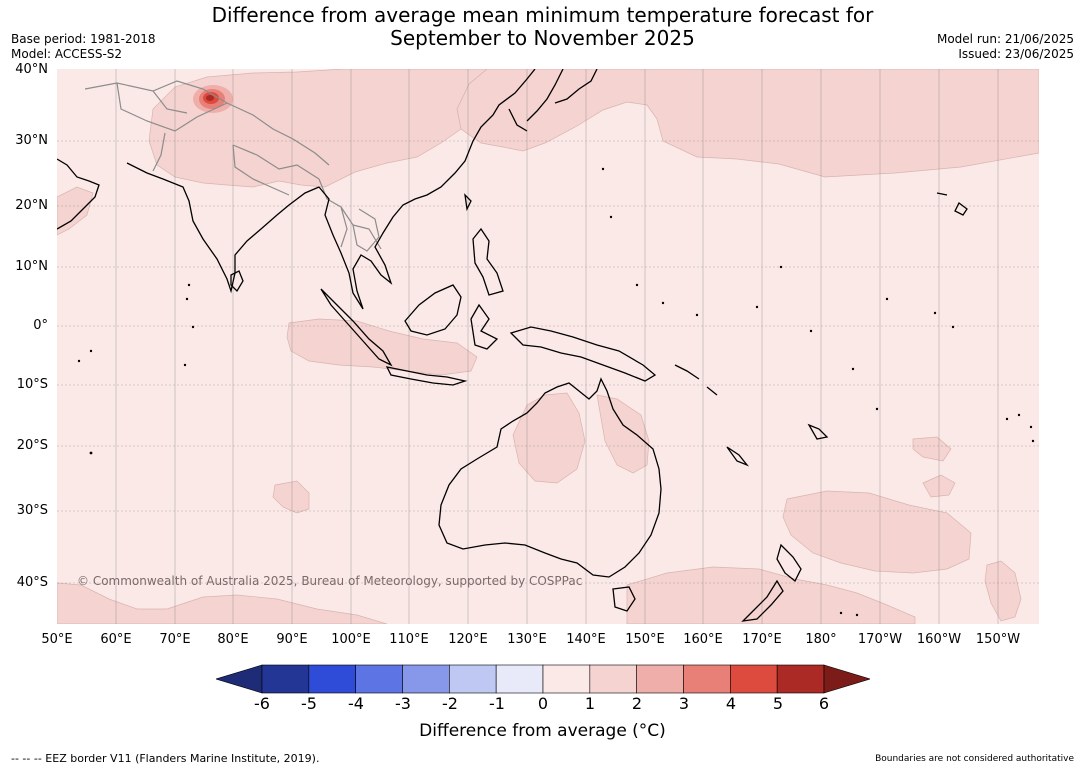 The width and height of the screenshot is (1085, 770). I want to click on colorbar-tick: 4, so click(731, 703).